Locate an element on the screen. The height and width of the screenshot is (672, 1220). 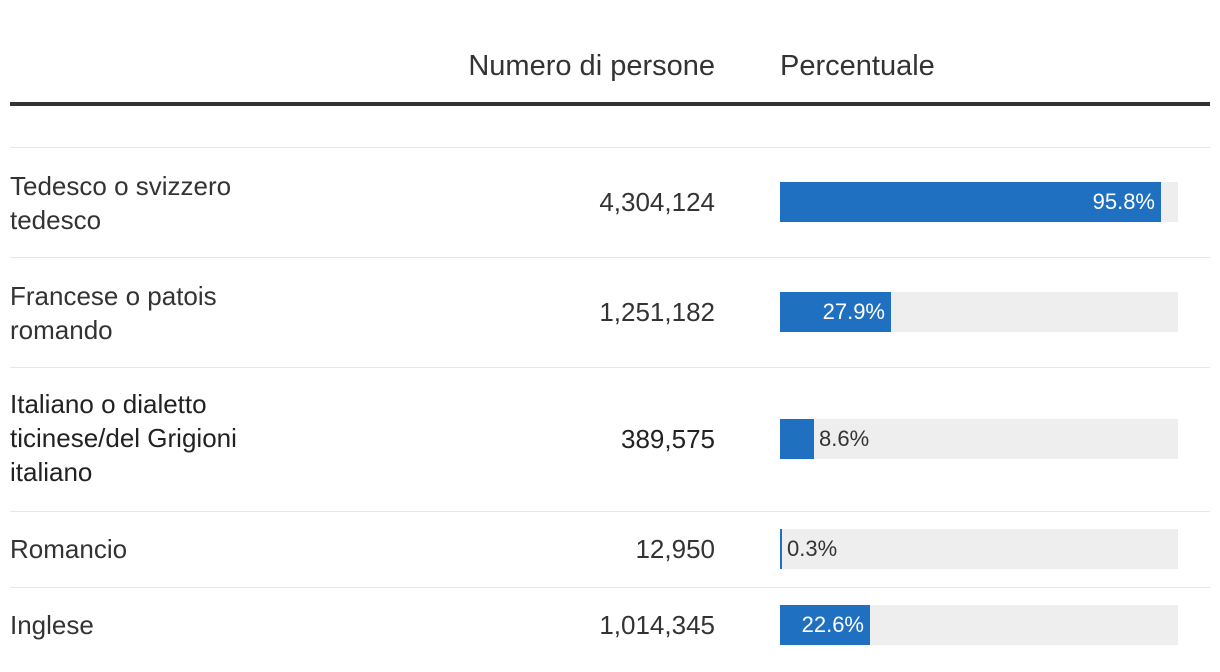
column-header-percent: Percentuale is located at coordinates (857, 66).